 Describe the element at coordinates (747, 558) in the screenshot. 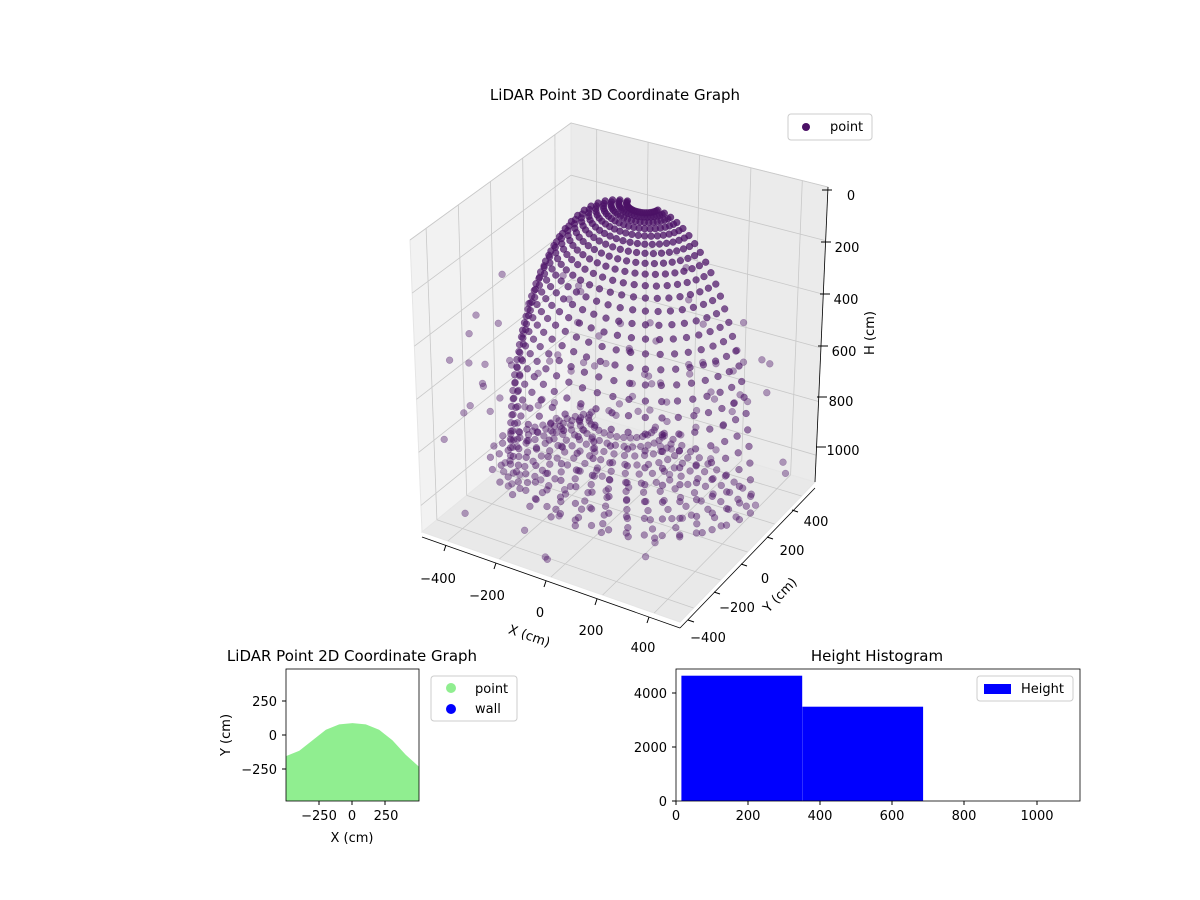

I see `y-axis-line` at that location.